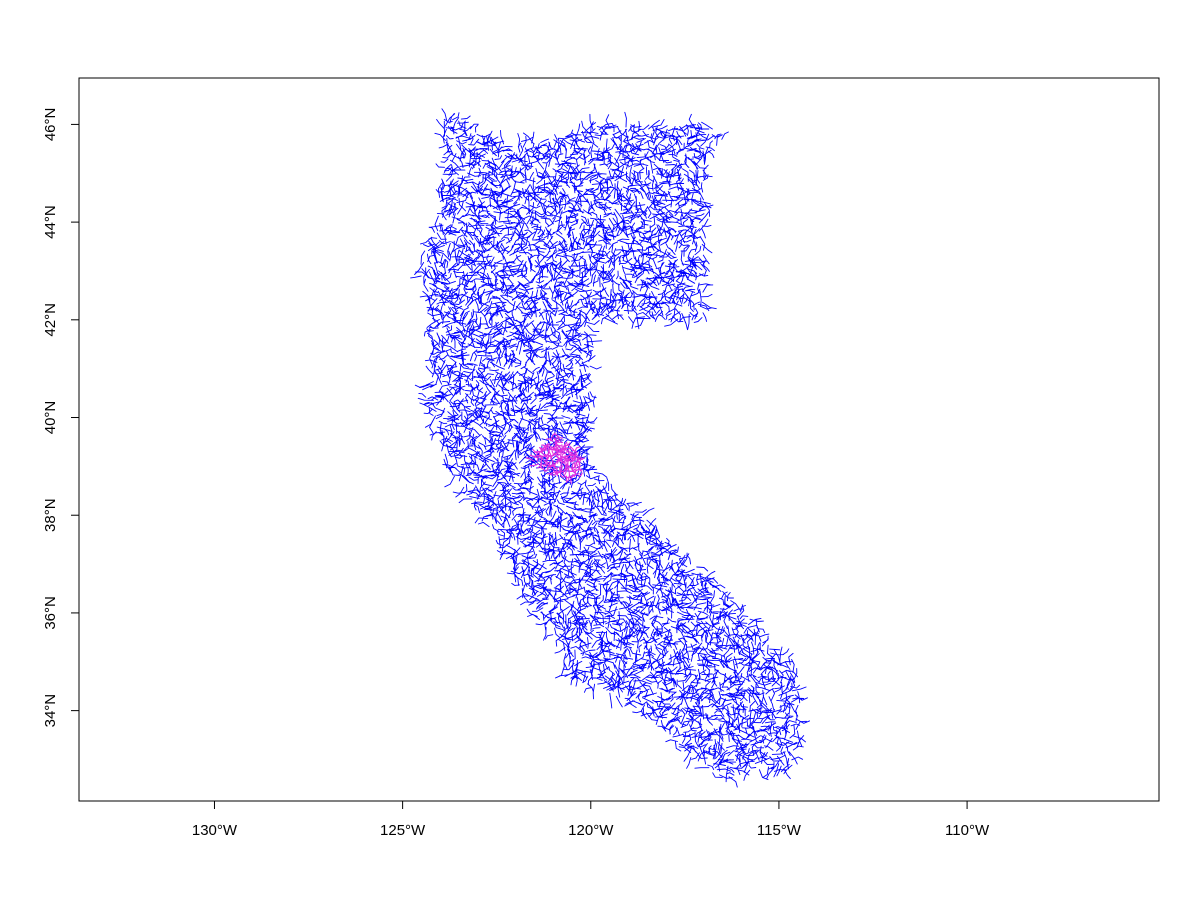 The image size is (1200, 900). I want to click on y-tick-label: 44°N, so click(50, 222).